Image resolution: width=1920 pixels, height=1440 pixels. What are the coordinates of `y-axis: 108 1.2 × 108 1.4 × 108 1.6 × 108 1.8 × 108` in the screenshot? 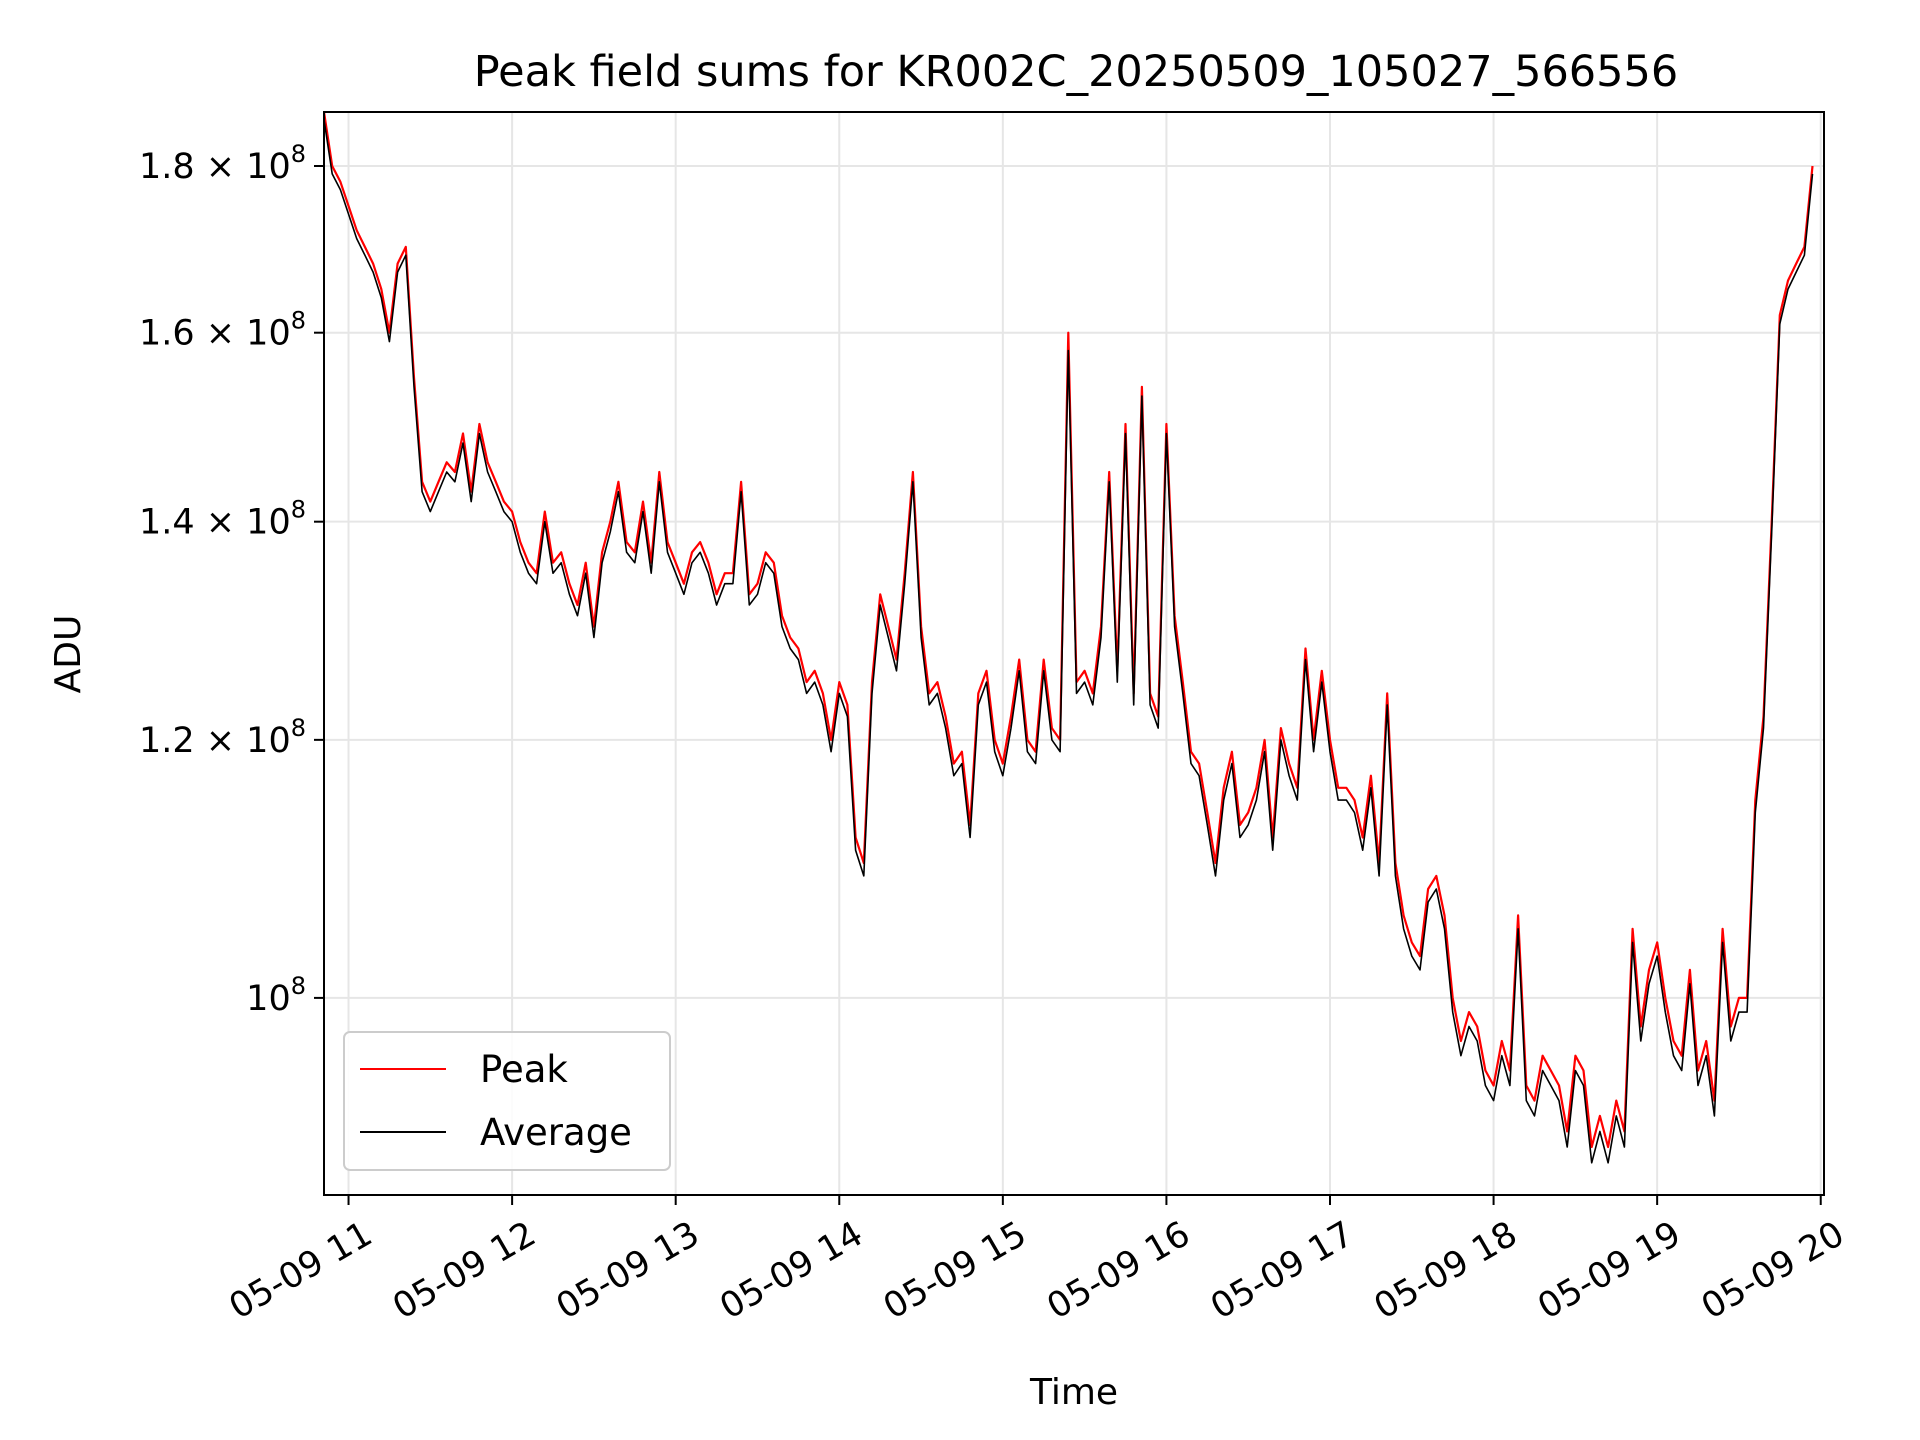 It's located at (231, 579).